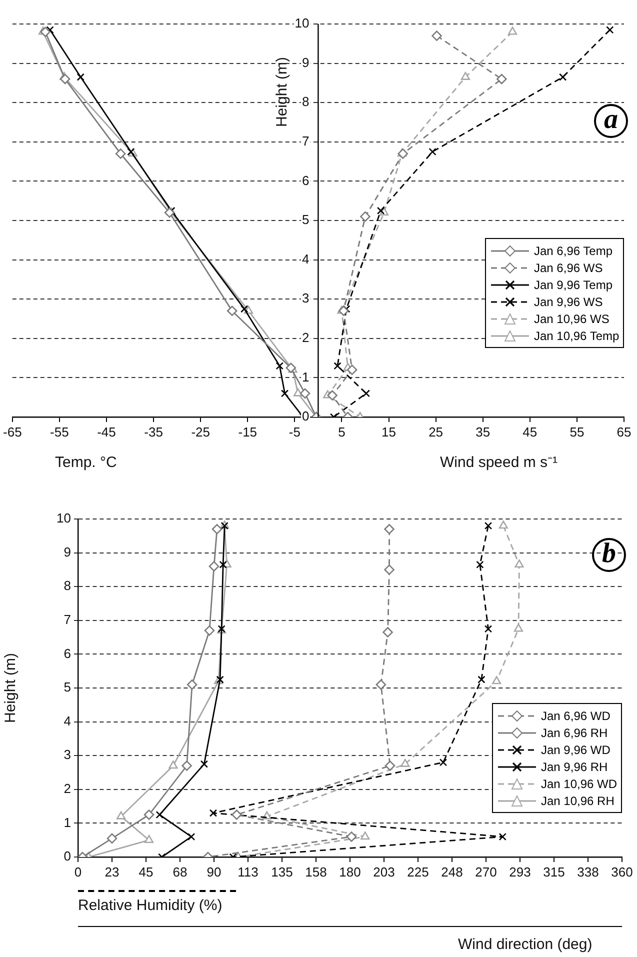 The image size is (637, 957). What do you see at coordinates (624, 432) in the screenshot?
I see `x-tick-label: 65` at bounding box center [624, 432].